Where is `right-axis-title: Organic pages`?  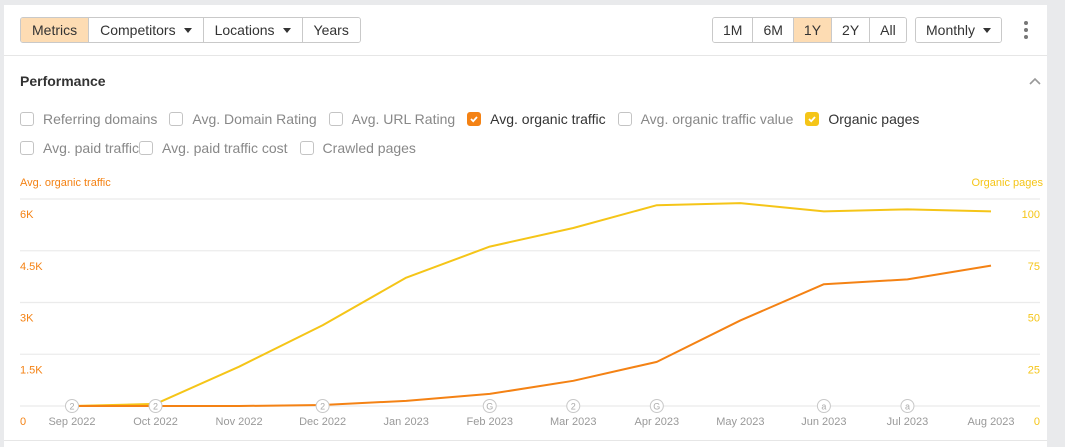 right-axis-title: Organic pages is located at coordinates (1007, 183).